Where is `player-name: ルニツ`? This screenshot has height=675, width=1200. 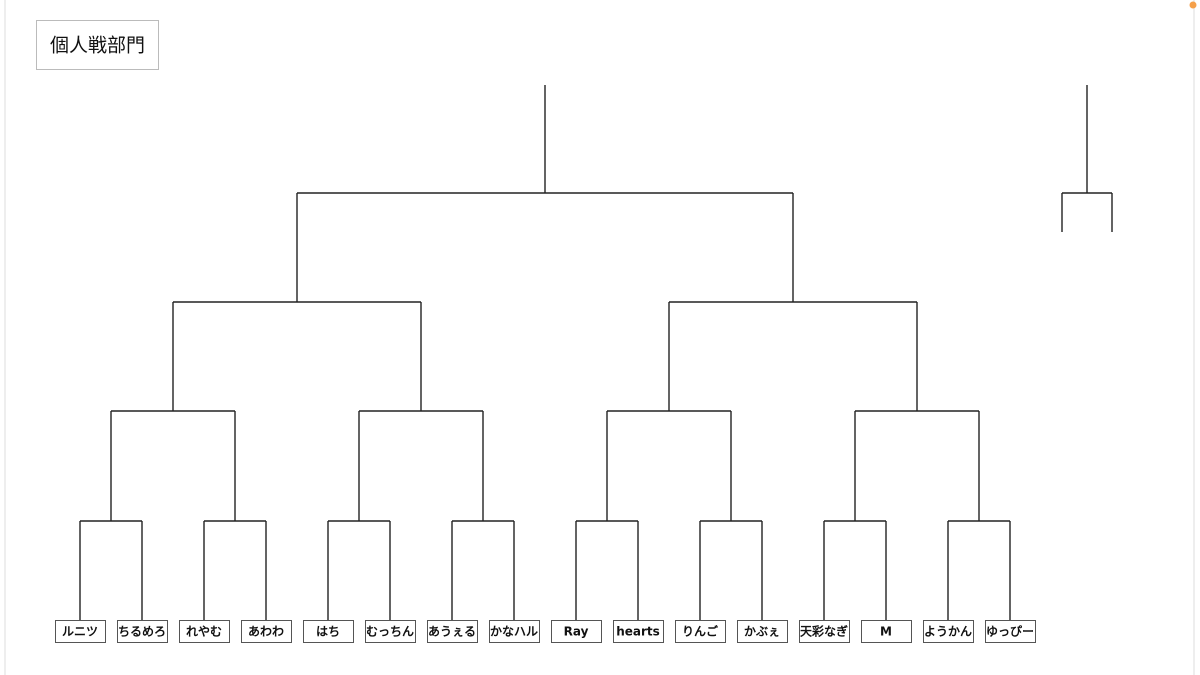 player-name: ルニツ is located at coordinates (80, 632).